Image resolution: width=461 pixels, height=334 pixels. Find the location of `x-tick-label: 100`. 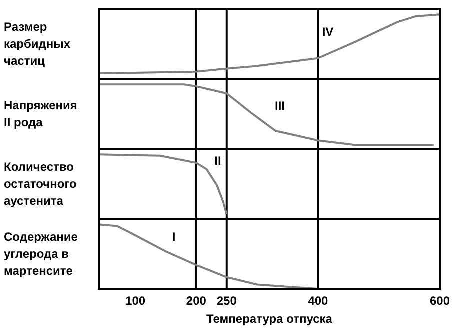

x-tick-label: 100 is located at coordinates (136, 301).